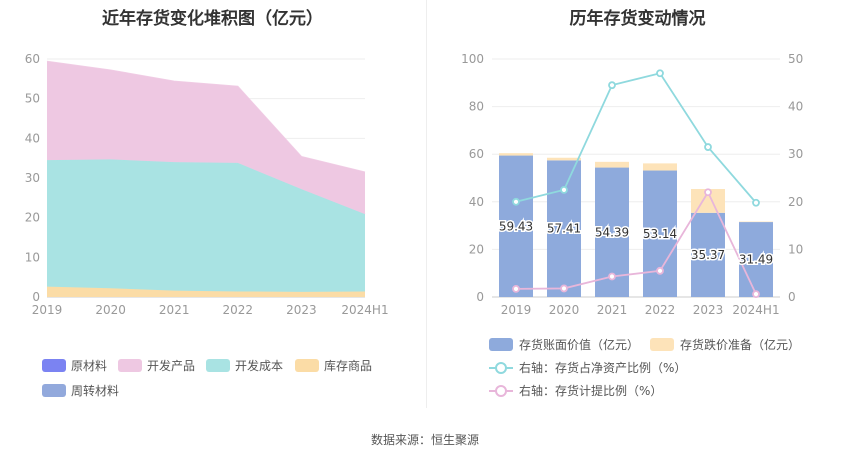  Describe the element at coordinates (501, 368) in the screenshot. I see `legend-marker-net_assets_ratio` at that location.